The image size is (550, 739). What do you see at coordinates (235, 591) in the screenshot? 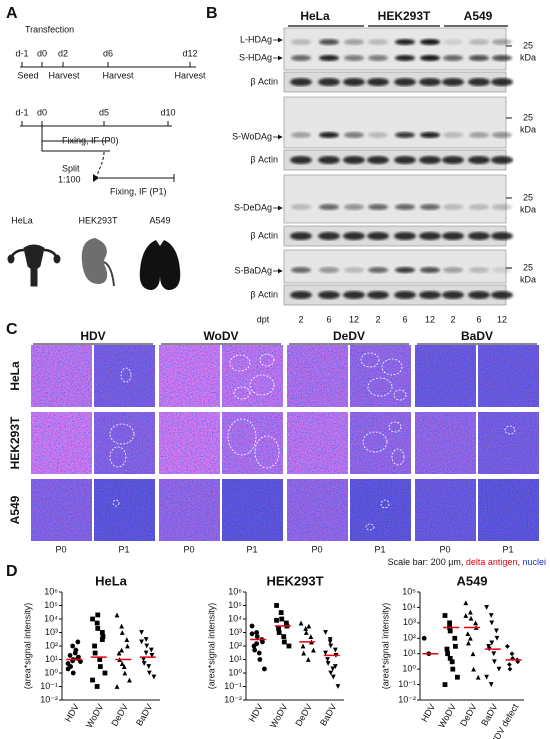
I see `y-tick-label: 10⁶` at bounding box center [235, 591].